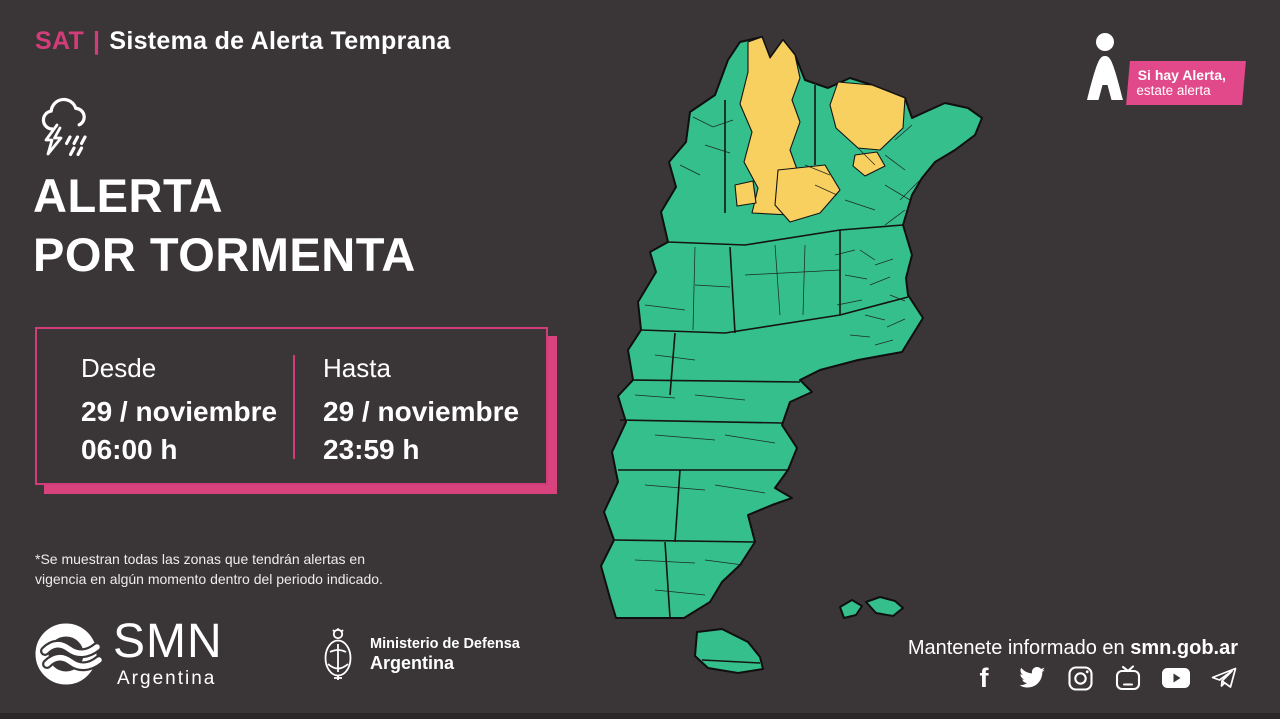  I want to click on ministry-name: Ministerio de Defensa, so click(445, 644).